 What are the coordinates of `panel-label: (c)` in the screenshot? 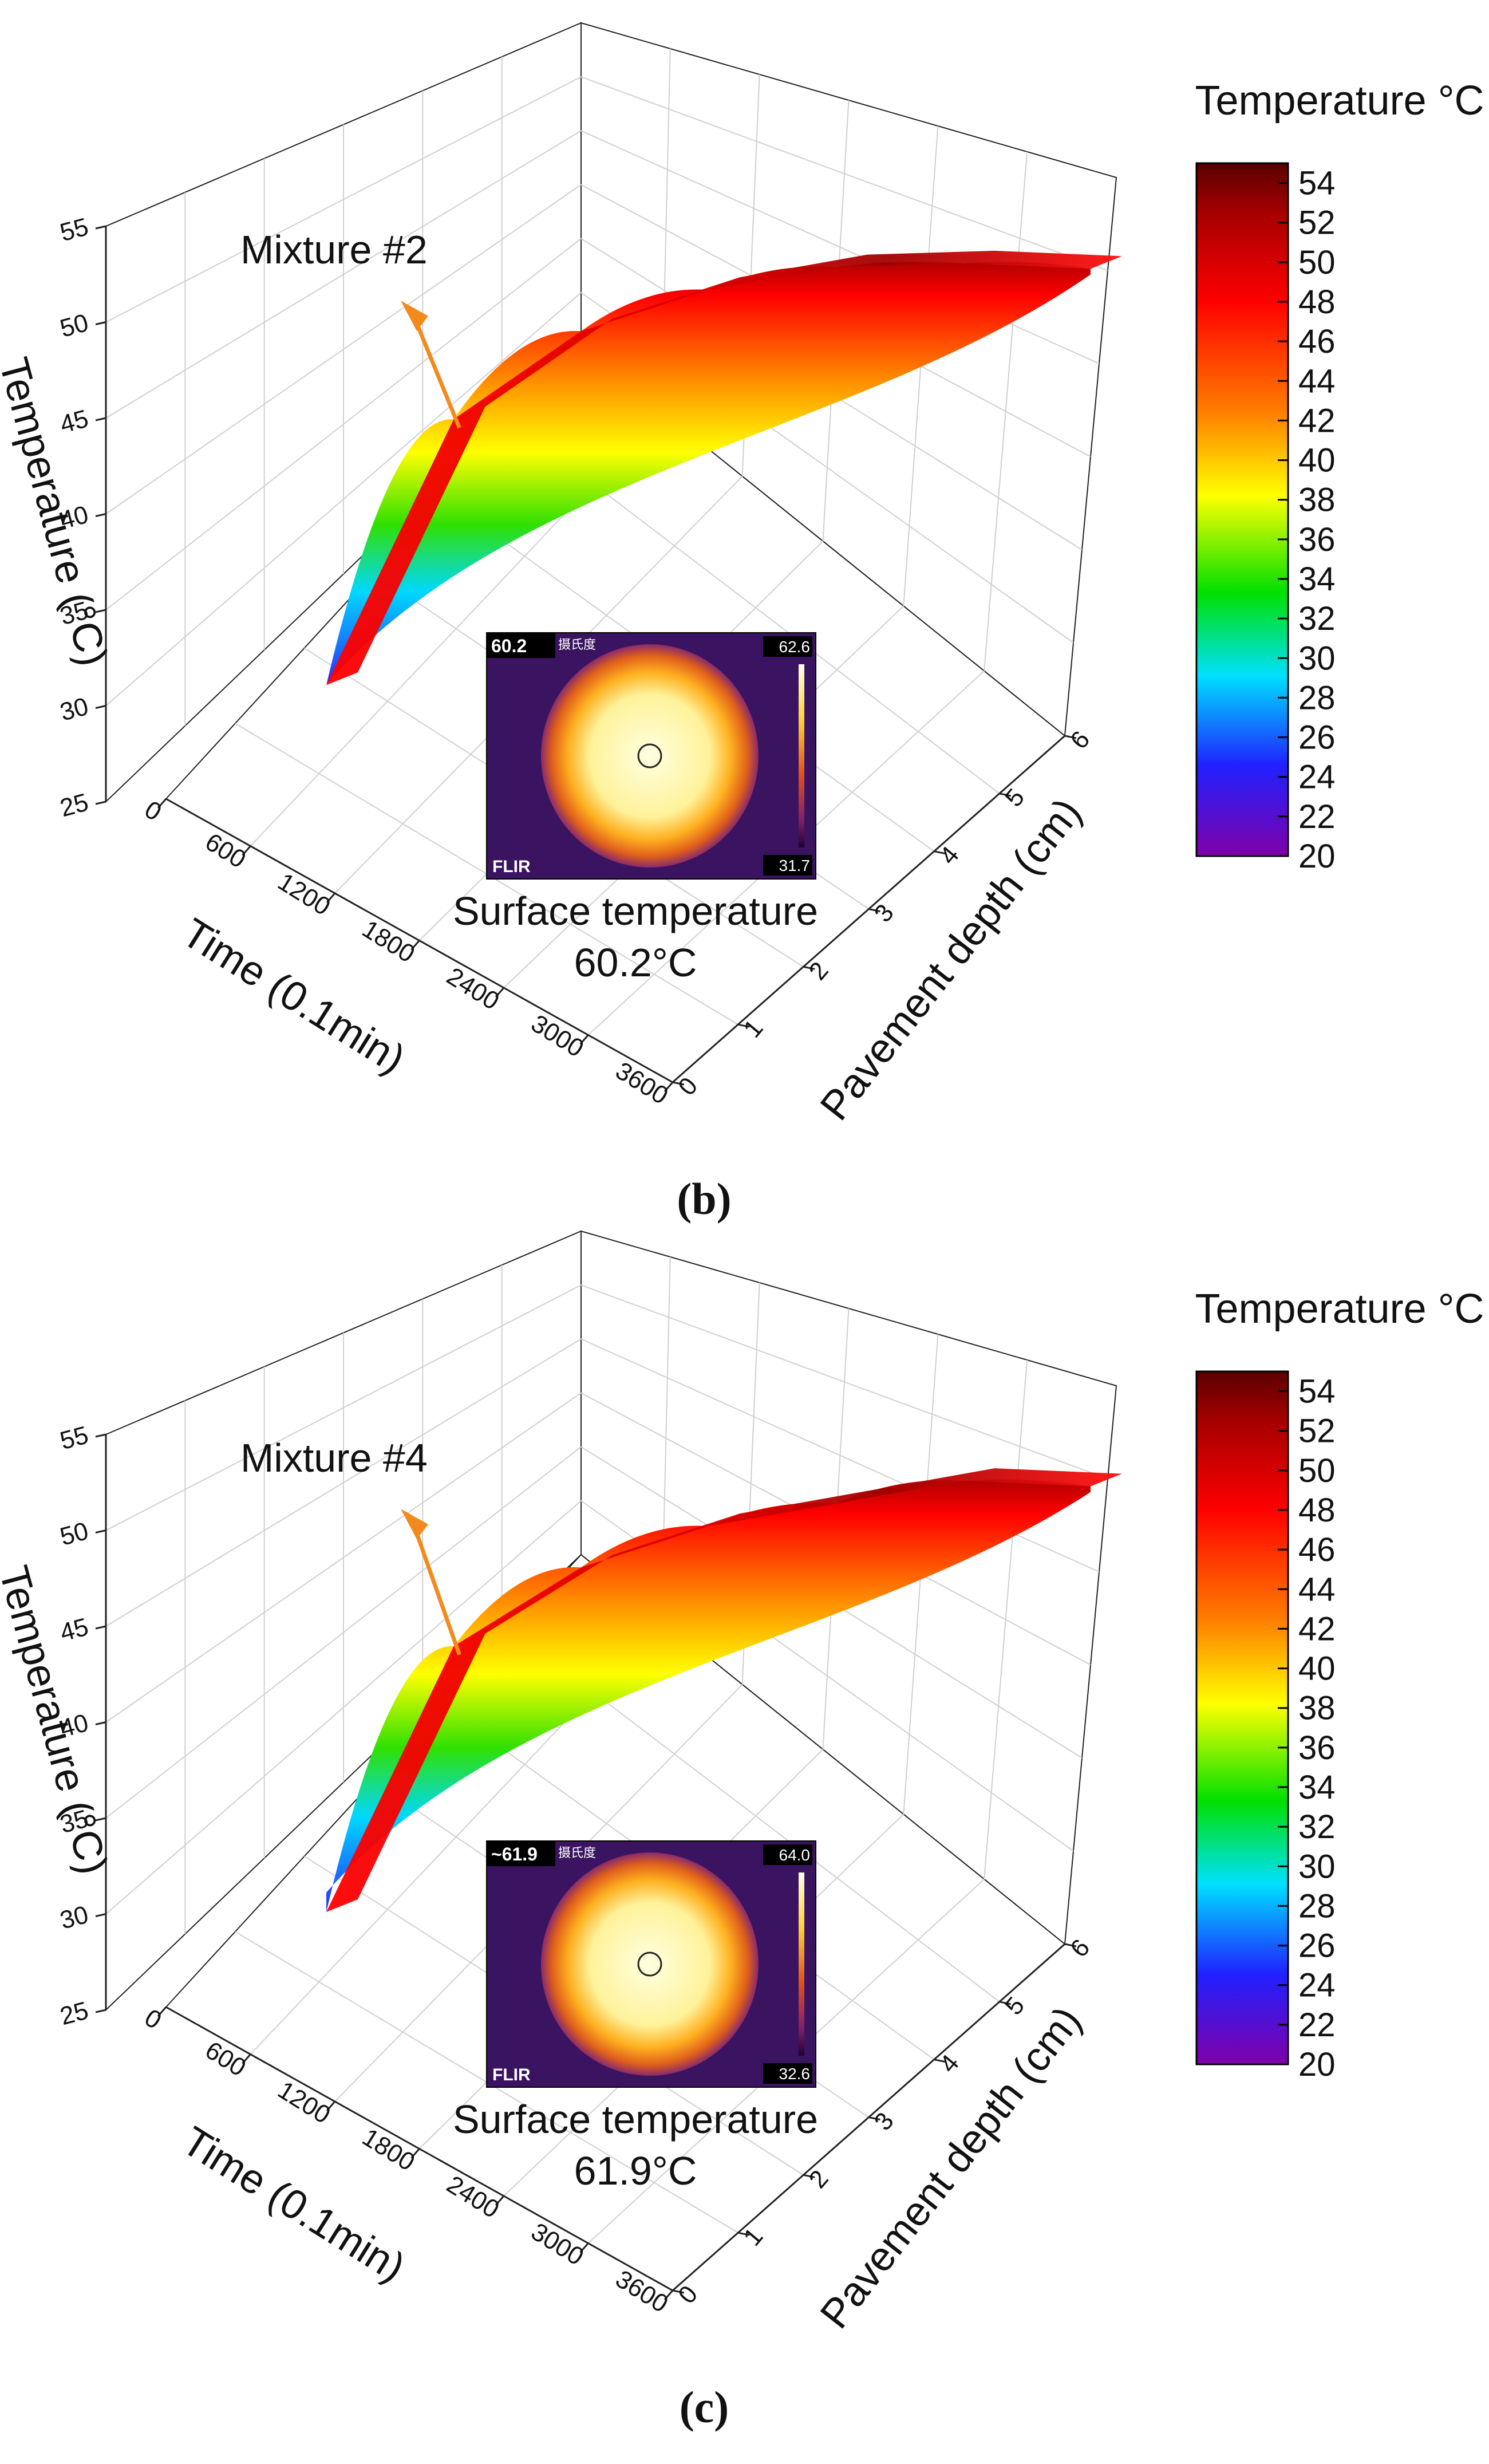 It's located at (705, 2407).